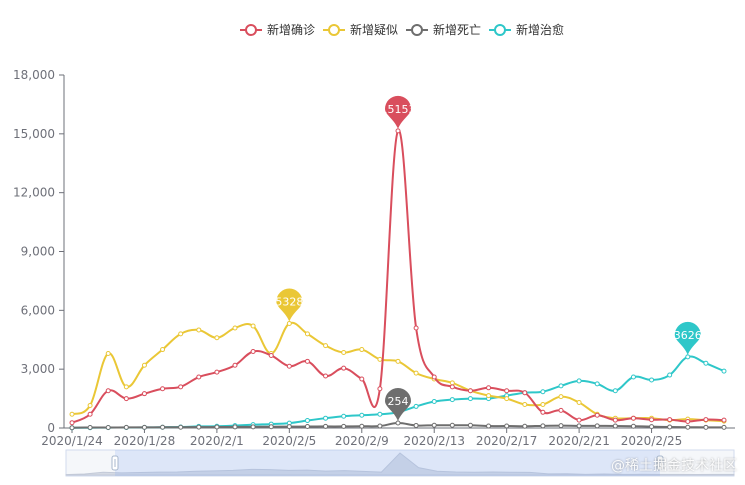 The width and height of the screenshot is (745, 485). I want to click on data-zoom-slider, so click(400, 463).